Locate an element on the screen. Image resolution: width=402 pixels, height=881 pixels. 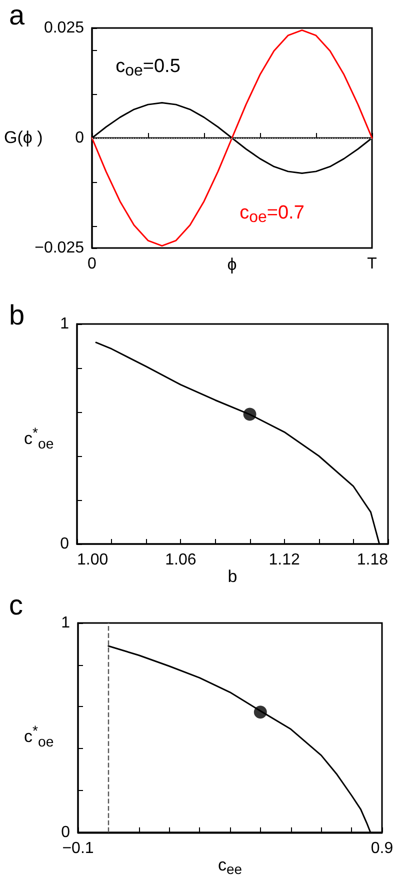
x-tick-label: 0.9 is located at coordinates (382, 848).